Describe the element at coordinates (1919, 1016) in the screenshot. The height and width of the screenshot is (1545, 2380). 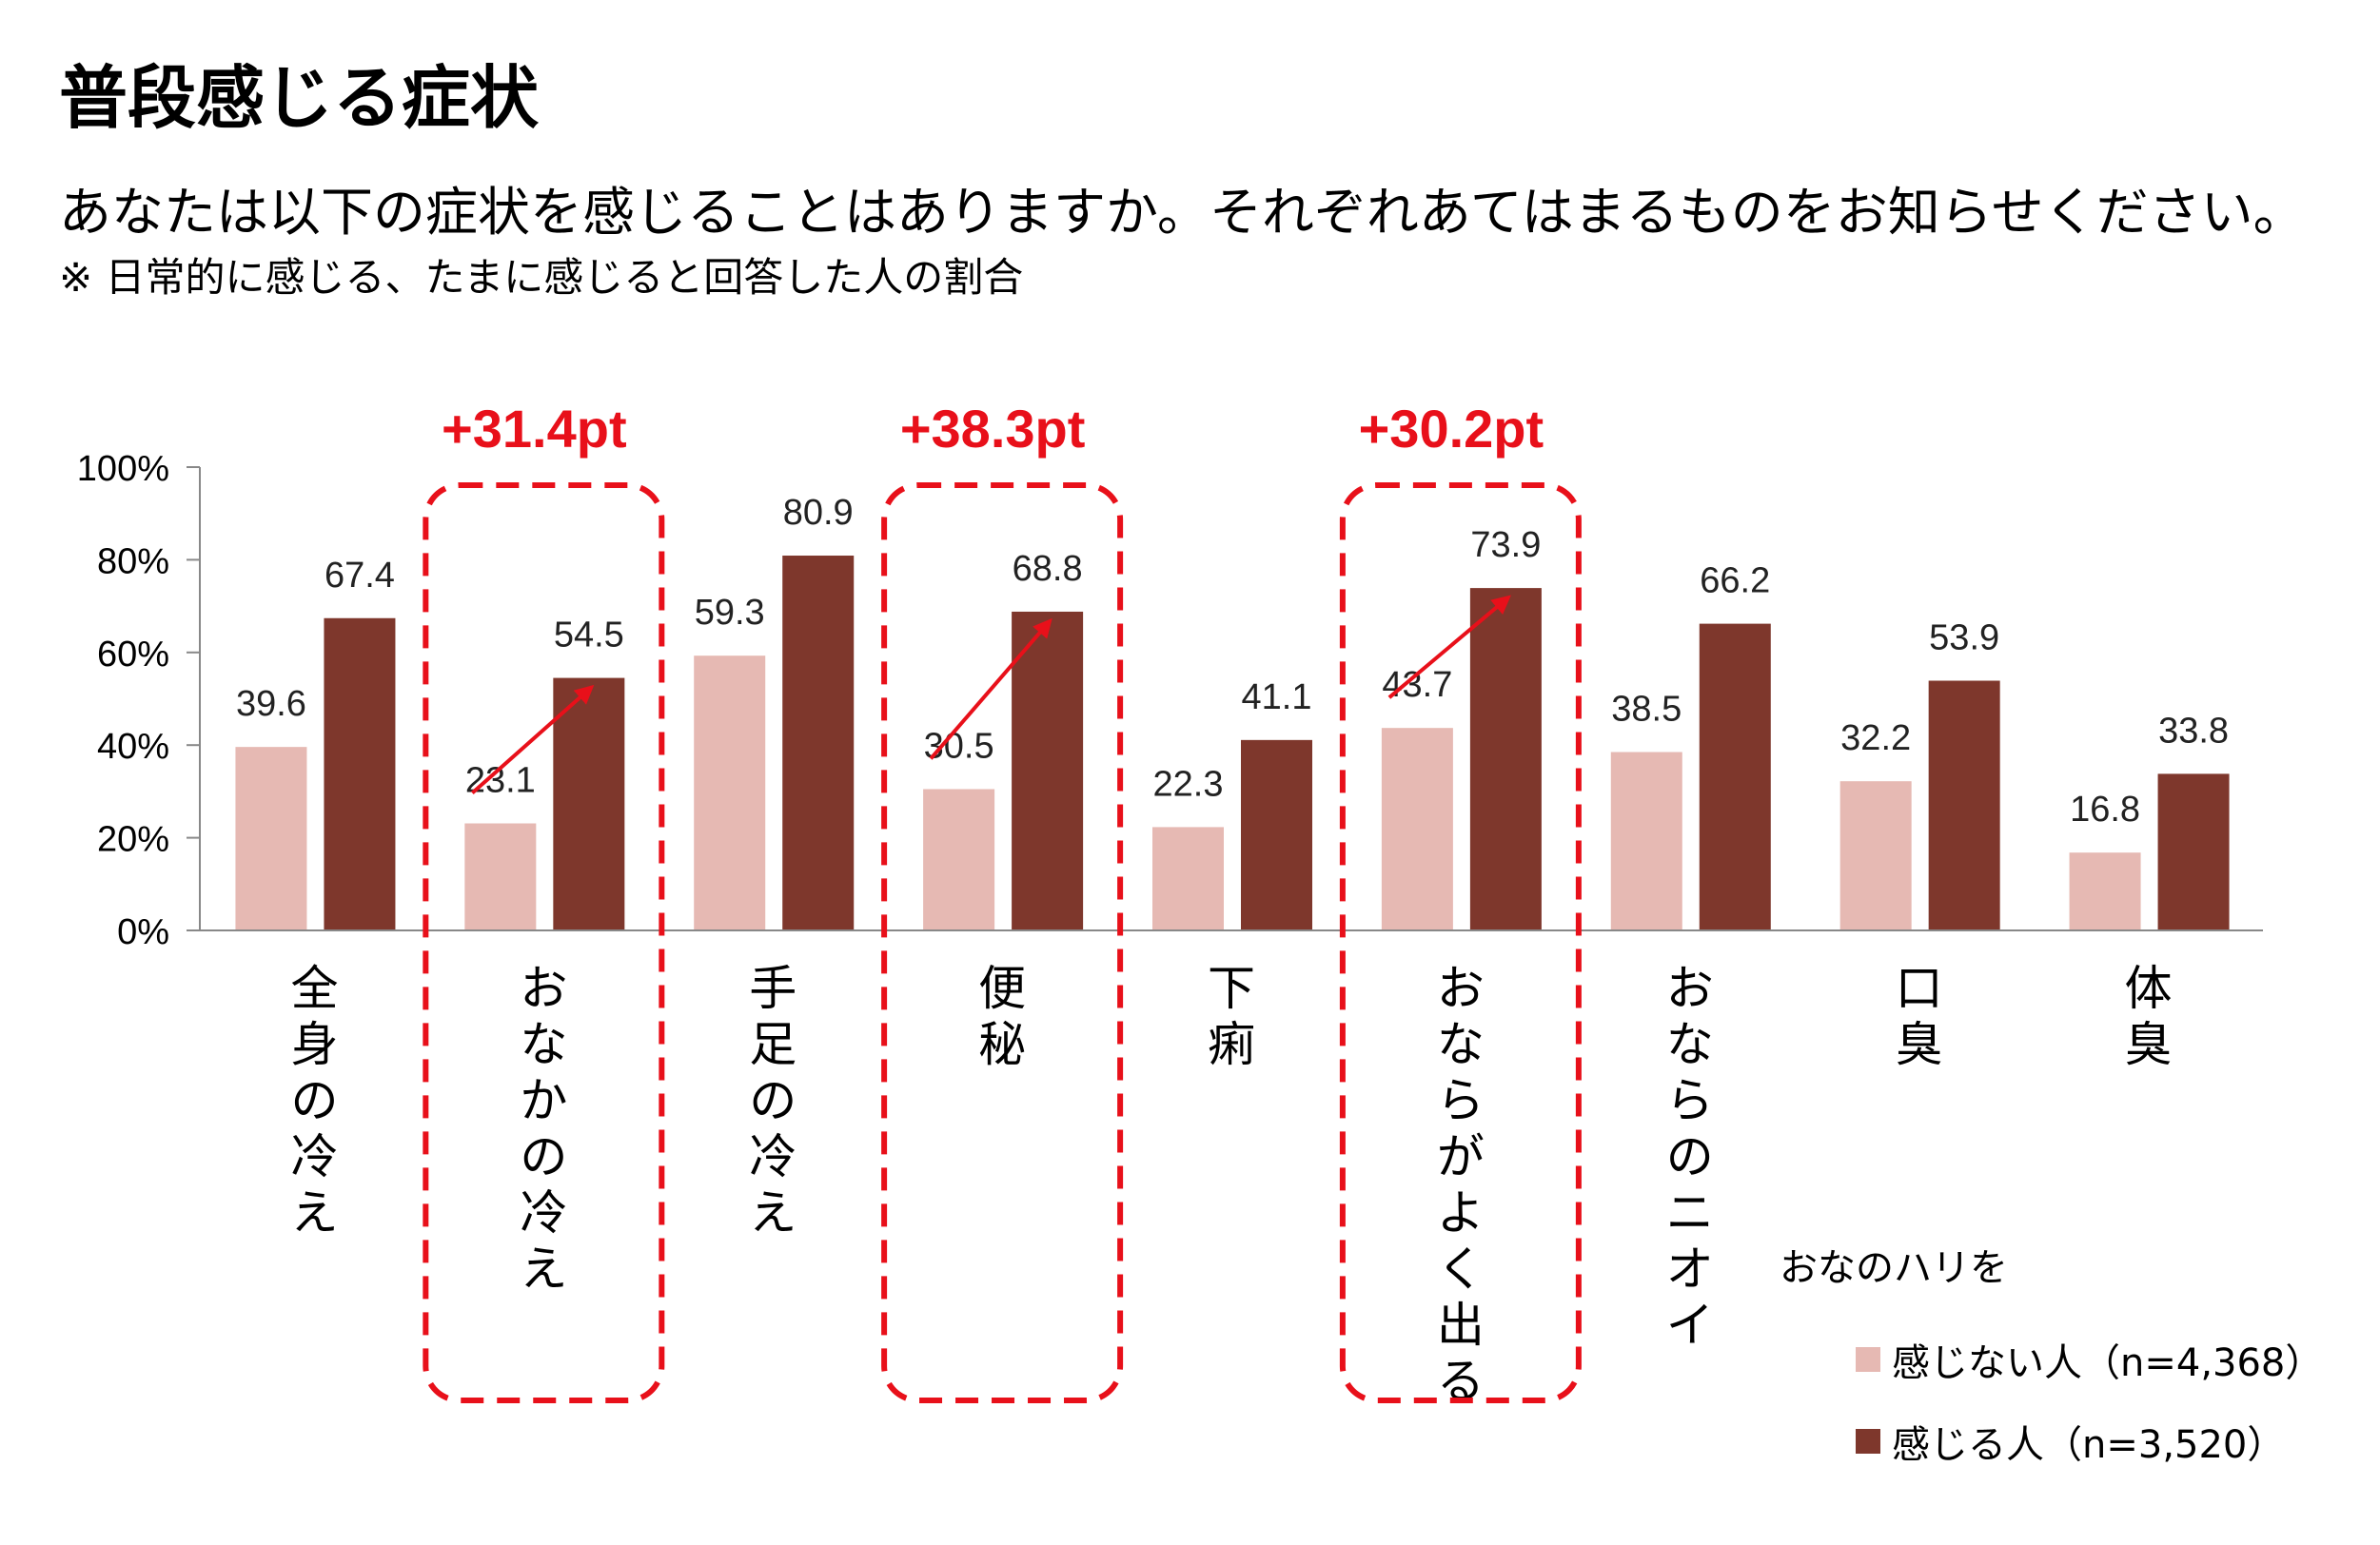
I see `category-label: 口臭` at that location.